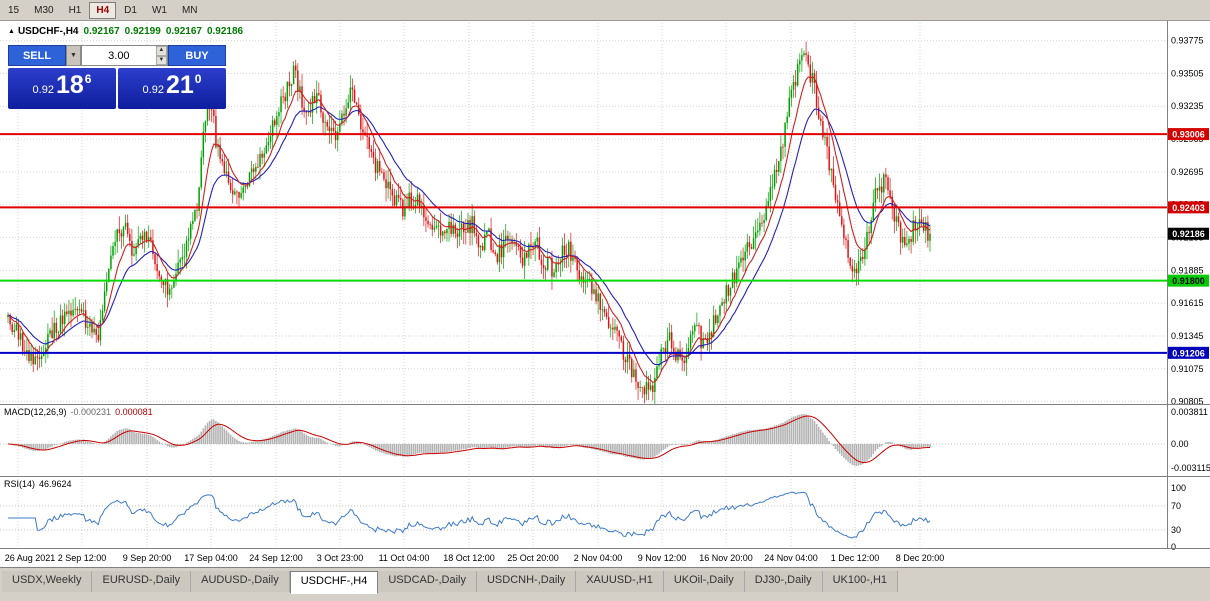  What do you see at coordinates (1178, 488) in the screenshot?
I see `svg-text: 100` at bounding box center [1178, 488].